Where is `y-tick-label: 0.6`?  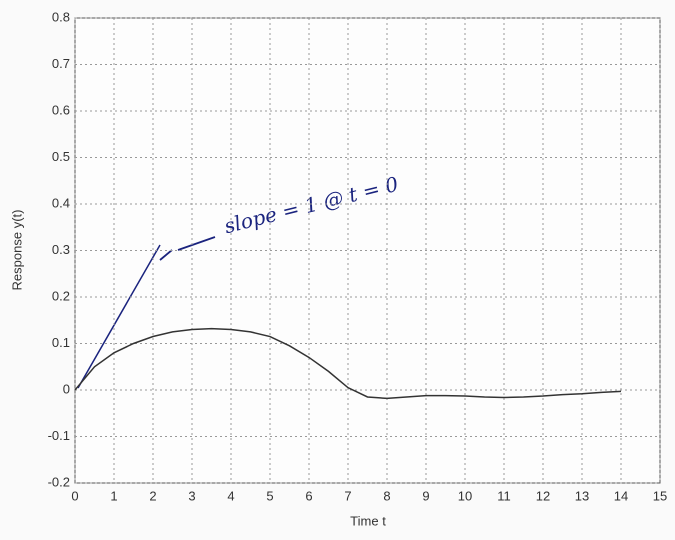
y-tick-label: 0.6 is located at coordinates (61, 109).